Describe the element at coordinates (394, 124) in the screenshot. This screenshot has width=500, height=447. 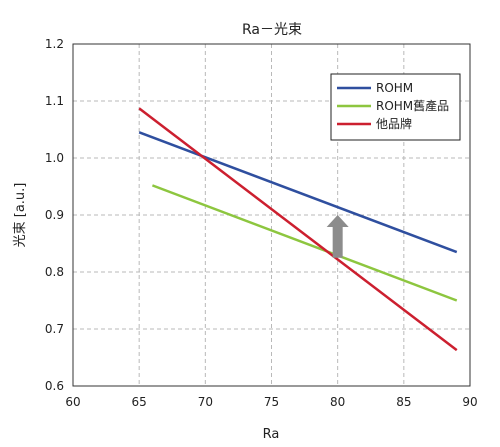
I see `legend-label: 他品牌` at that location.